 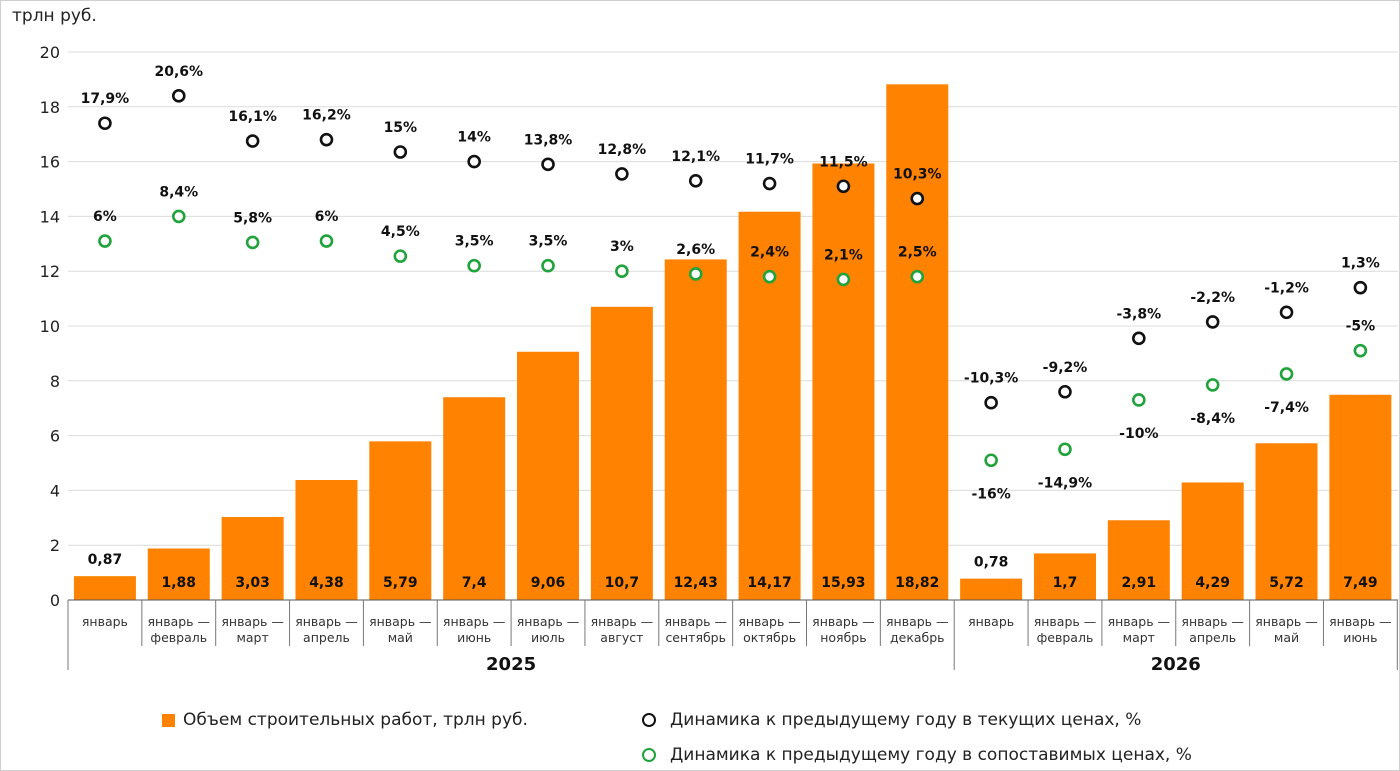 I want to click on bar-value-label: 7,4, so click(x=474, y=583).